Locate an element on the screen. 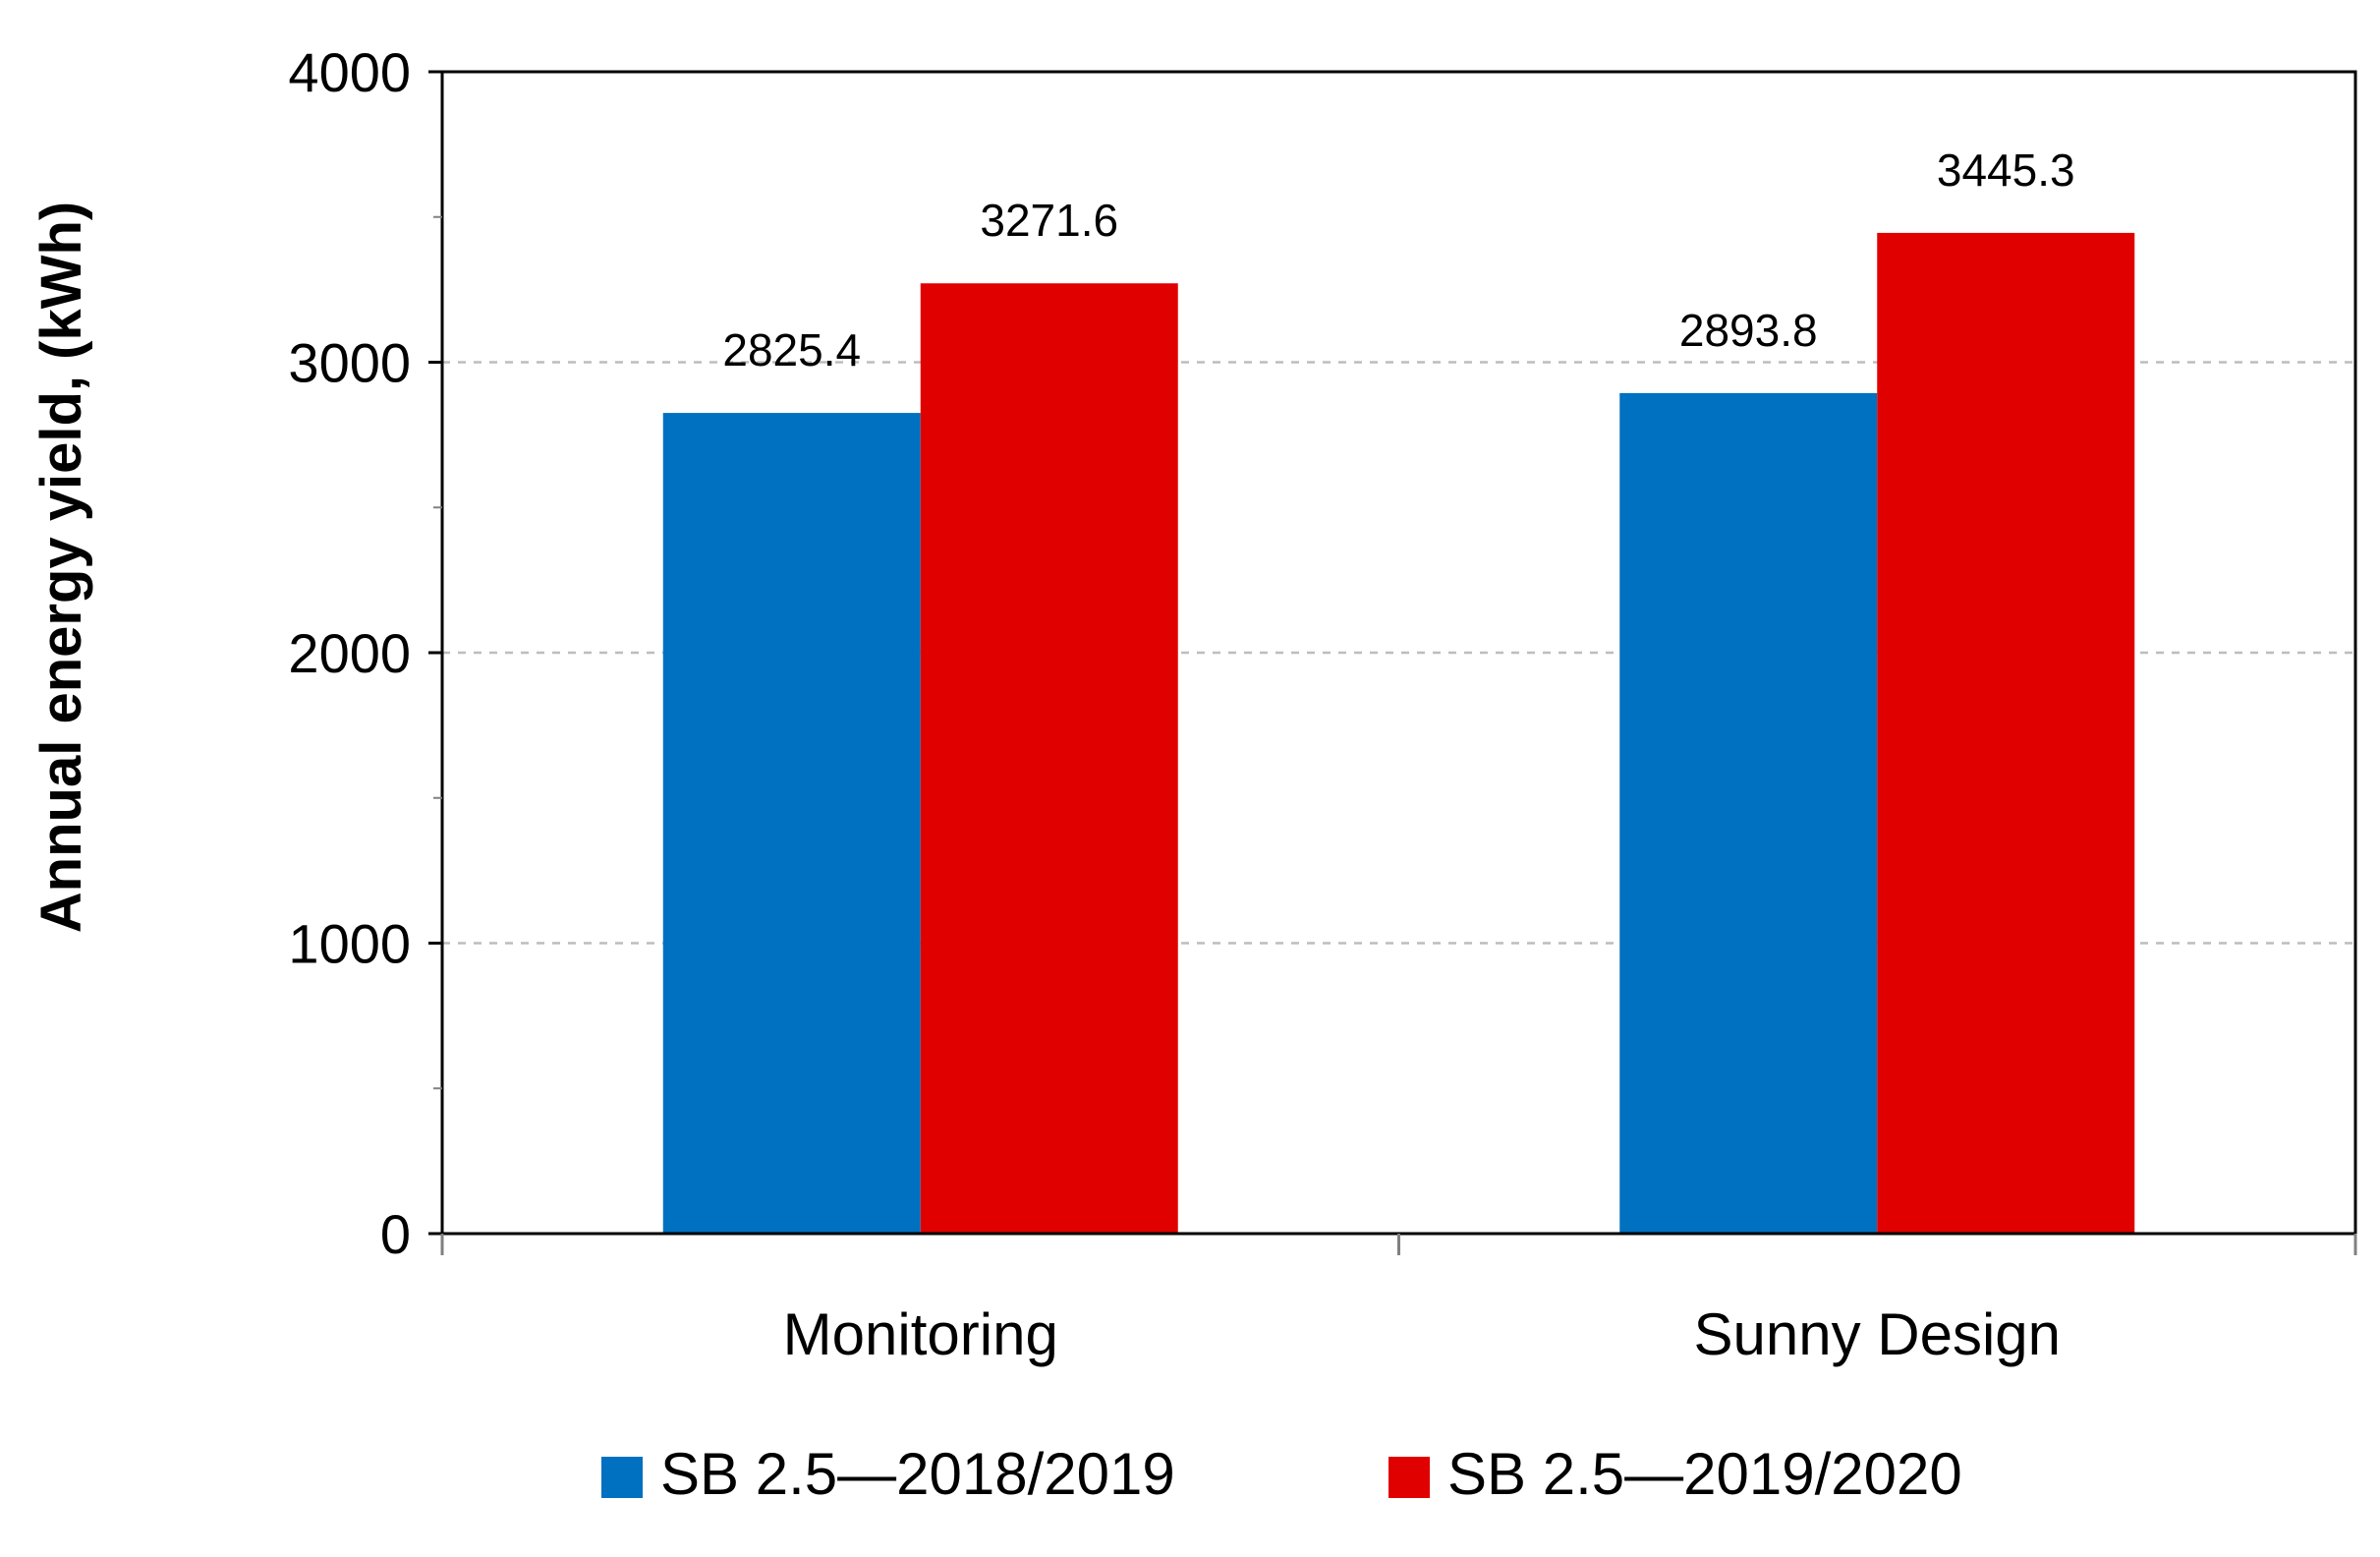  x-tick-label: Monitoring is located at coordinates (920, 1334).